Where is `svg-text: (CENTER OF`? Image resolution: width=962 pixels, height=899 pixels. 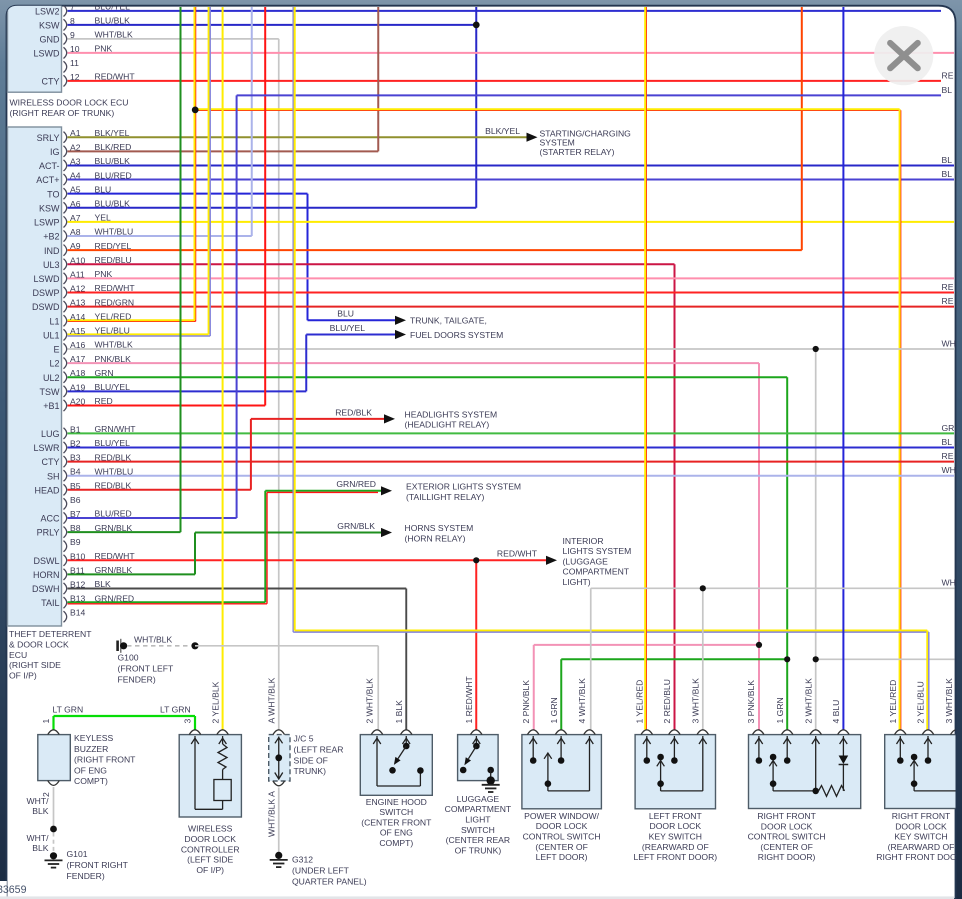 svg-text: (CENTER OF is located at coordinates (561, 847).